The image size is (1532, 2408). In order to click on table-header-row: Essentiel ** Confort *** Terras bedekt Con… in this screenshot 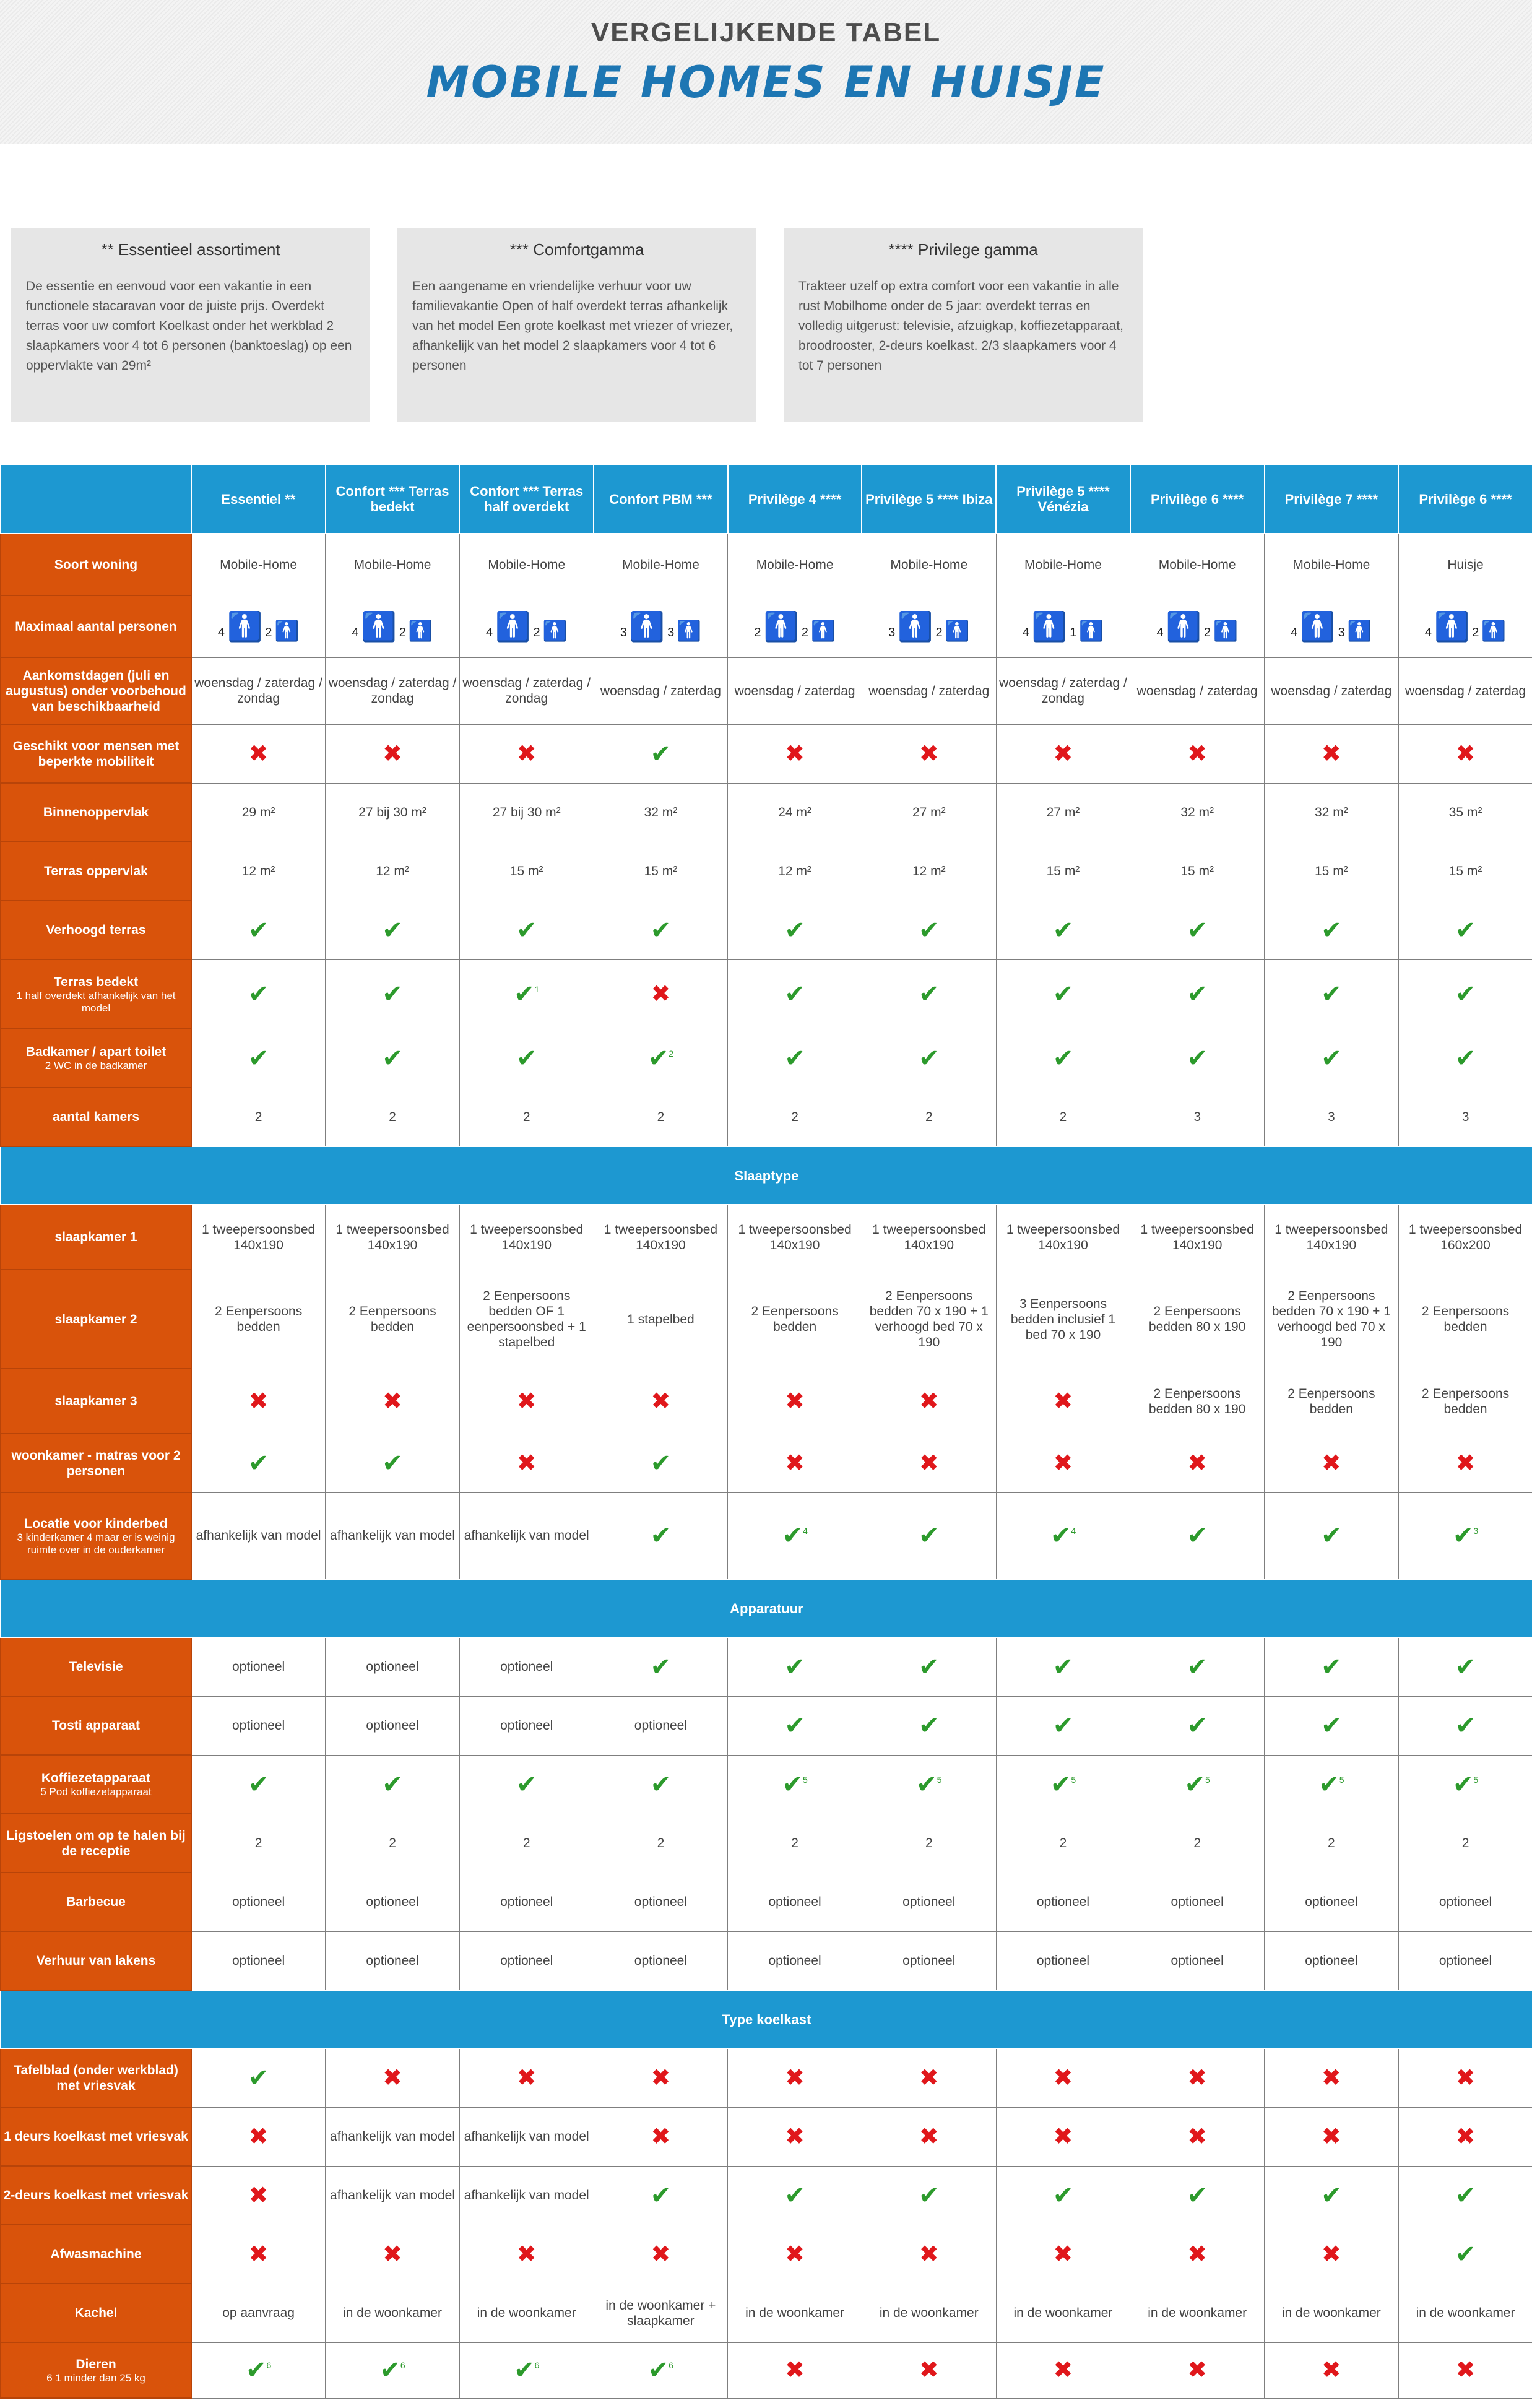, I will do `click(766, 499)`.